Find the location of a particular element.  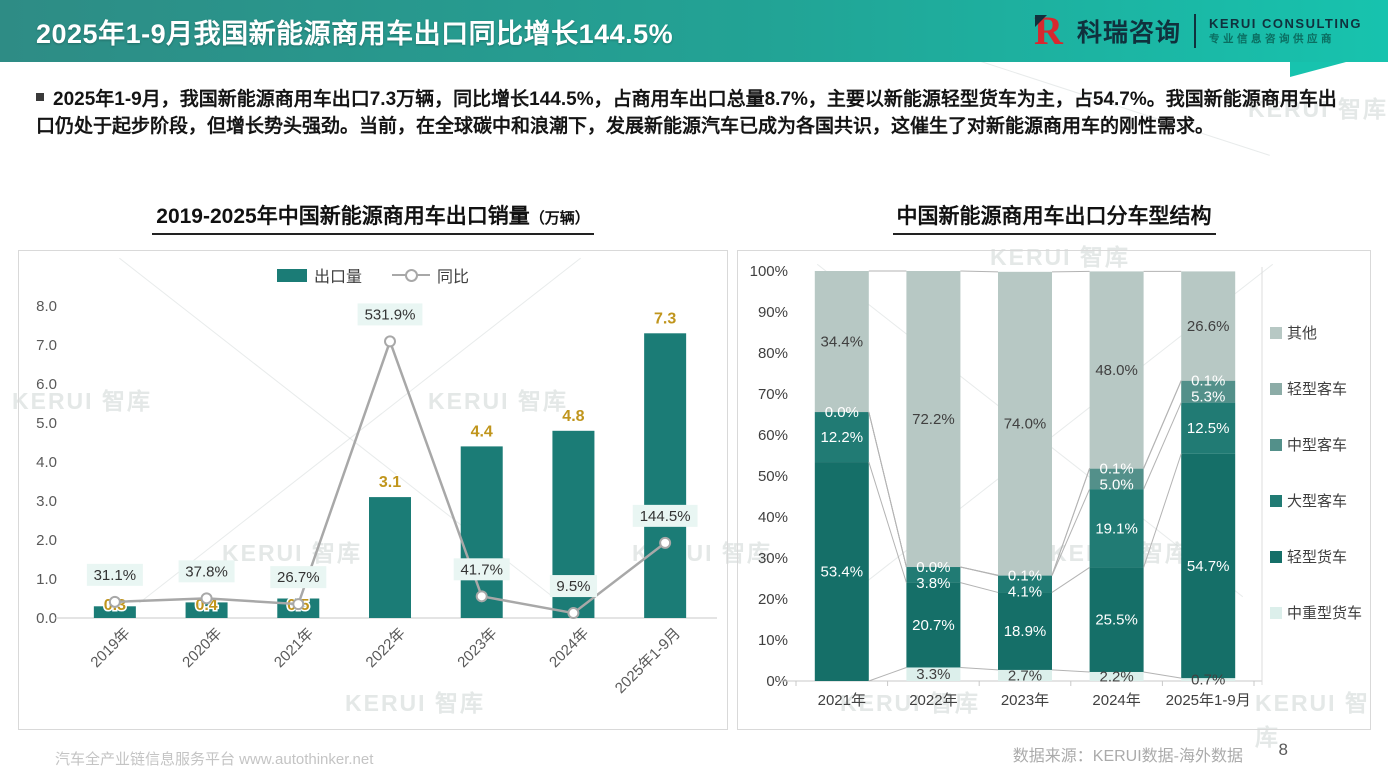

y-axis-tick: 0.0 is located at coordinates (46, 618).